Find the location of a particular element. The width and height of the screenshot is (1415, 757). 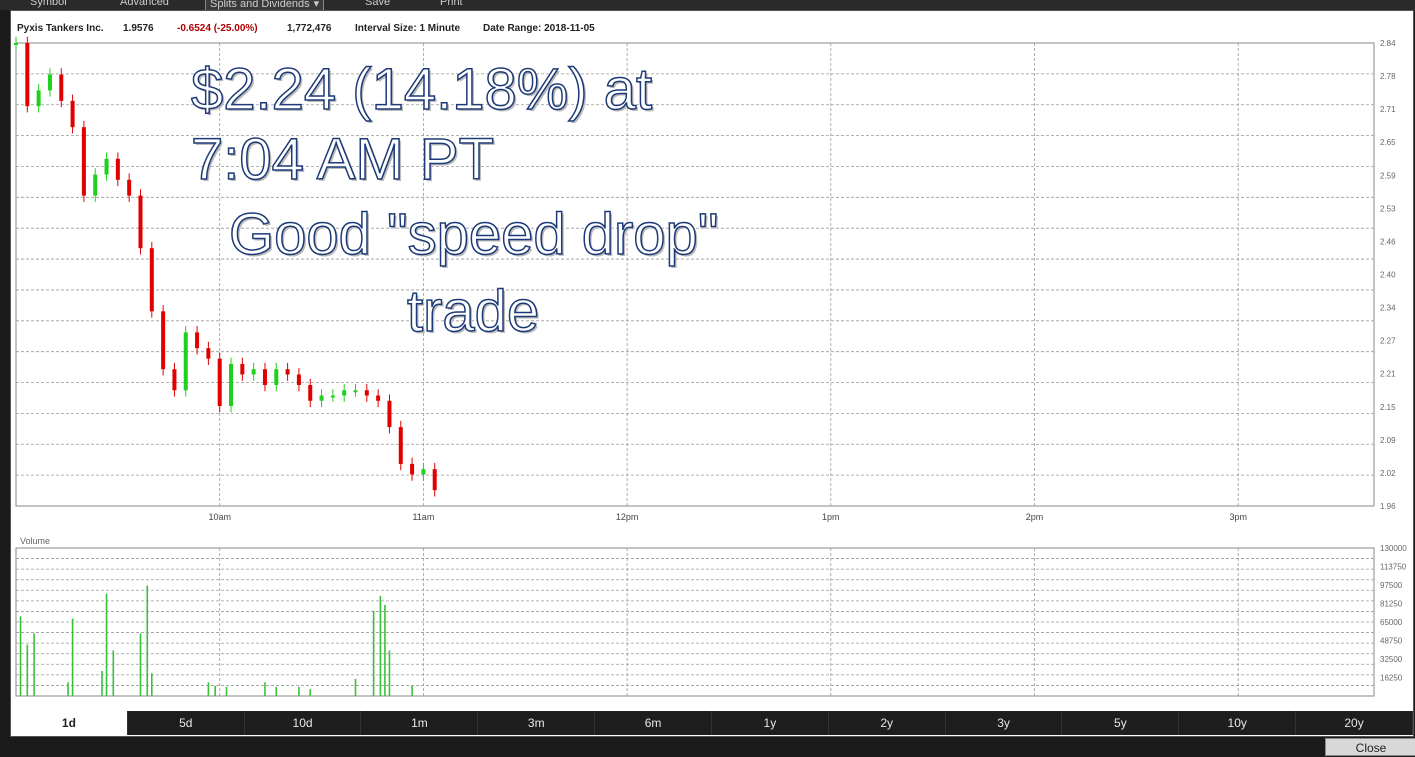

timeframe-tab-20y: 20y is located at coordinates (1354, 723).